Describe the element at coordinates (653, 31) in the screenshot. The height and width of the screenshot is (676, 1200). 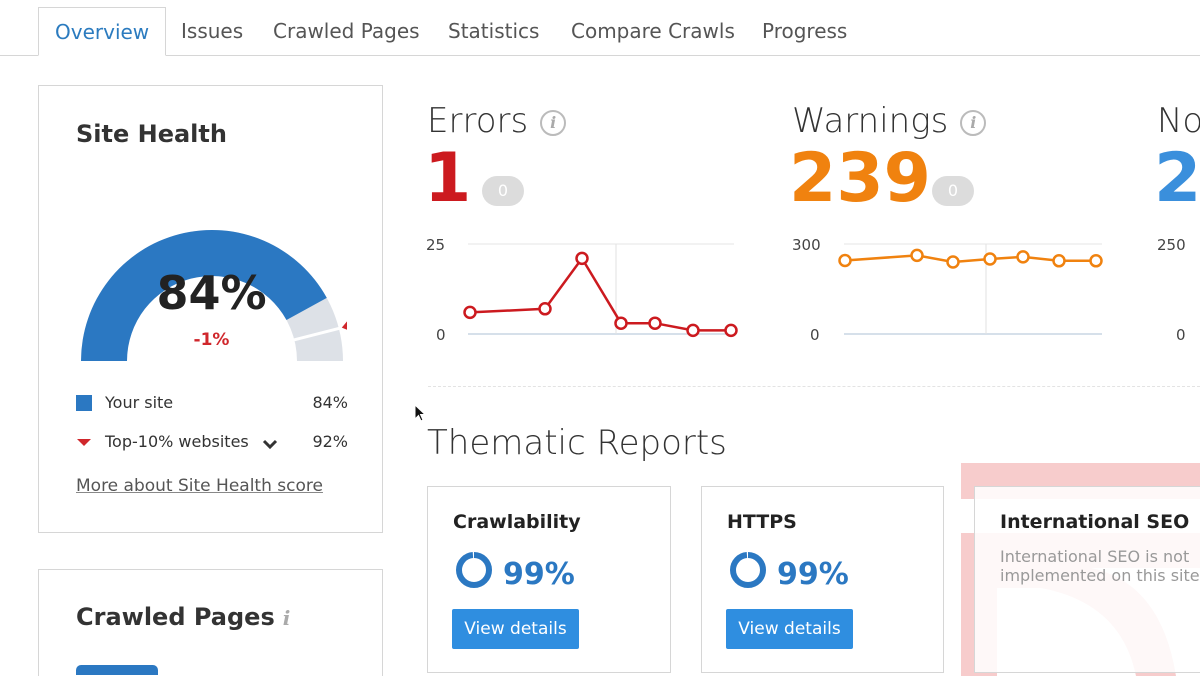
I see `tab-compare-crawls: Compare Crawls` at that location.